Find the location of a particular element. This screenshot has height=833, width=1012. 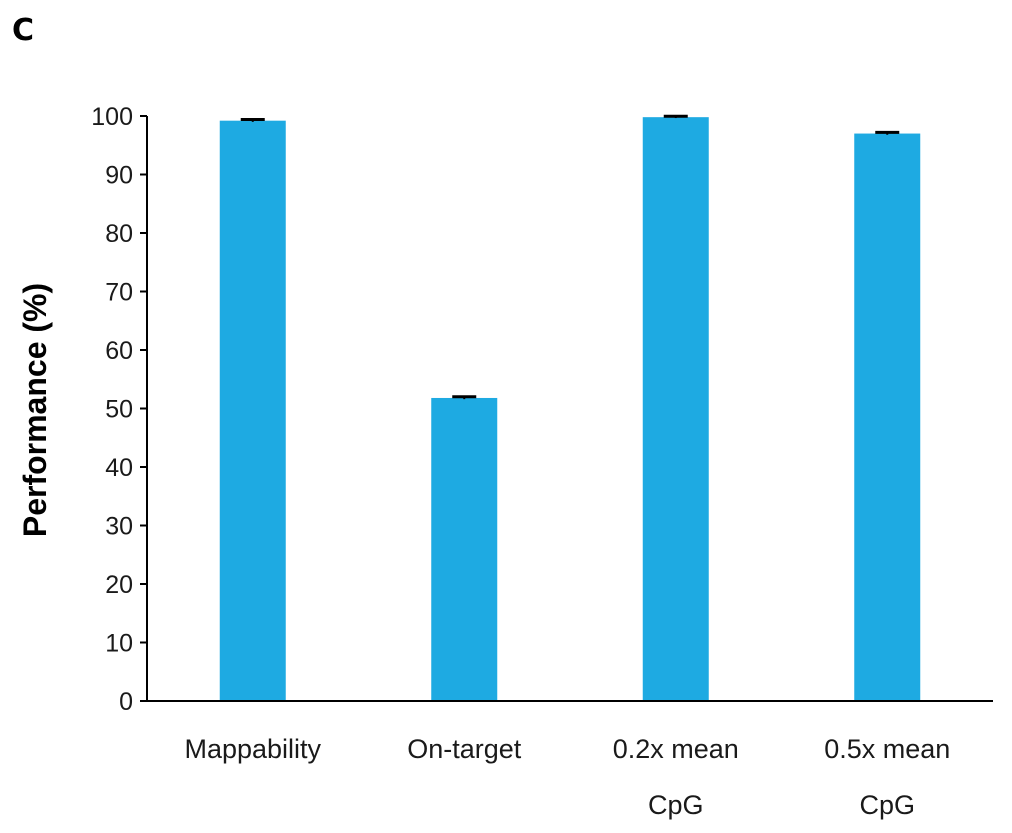

y-tick-label: 30 is located at coordinates (119, 527).